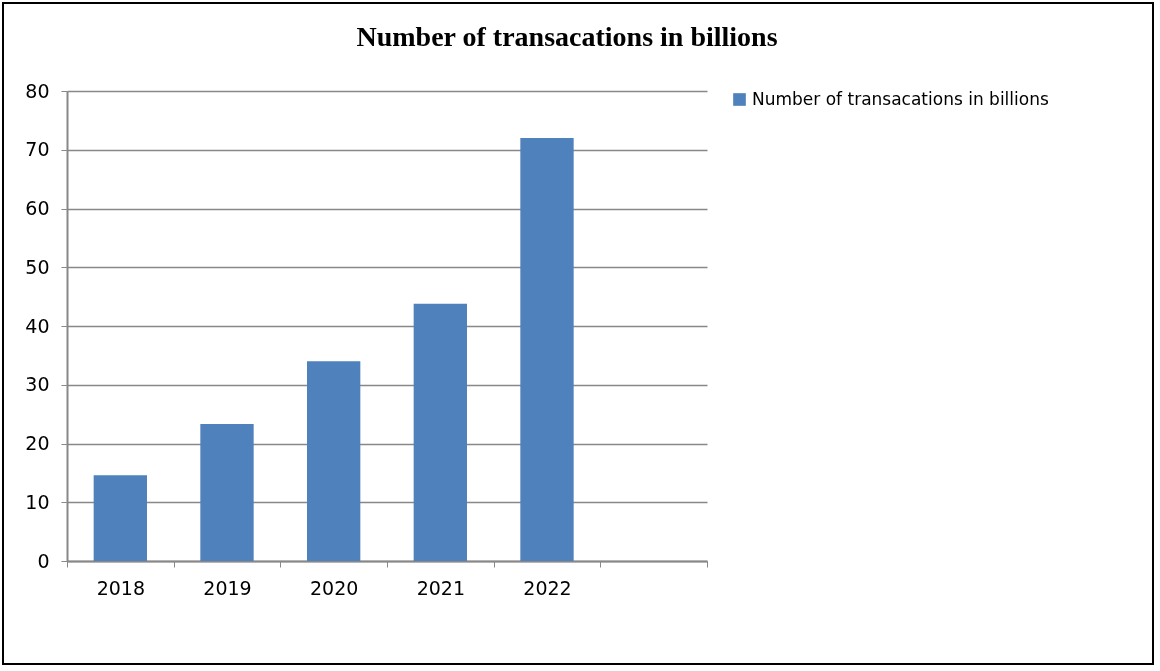 This screenshot has height=671, width=1160. I want to click on x-tick-label: 2018, so click(121, 587).